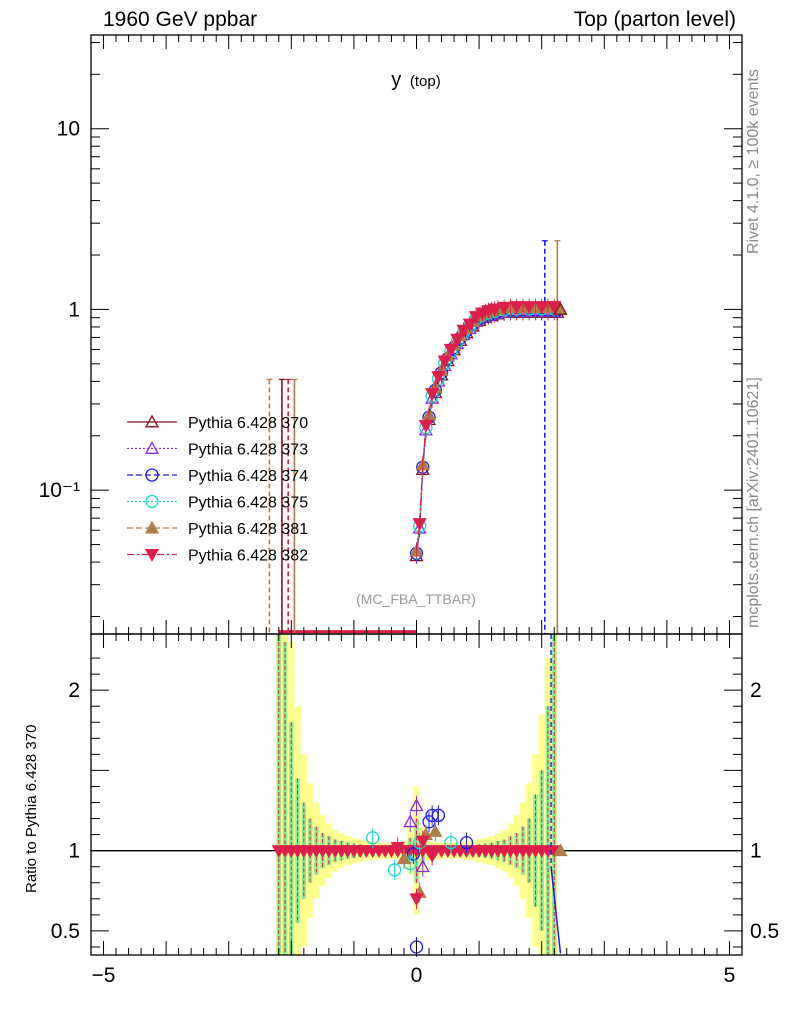 The image size is (786, 1024). I want to click on ratio-y-tick-label: 1, so click(74, 851).